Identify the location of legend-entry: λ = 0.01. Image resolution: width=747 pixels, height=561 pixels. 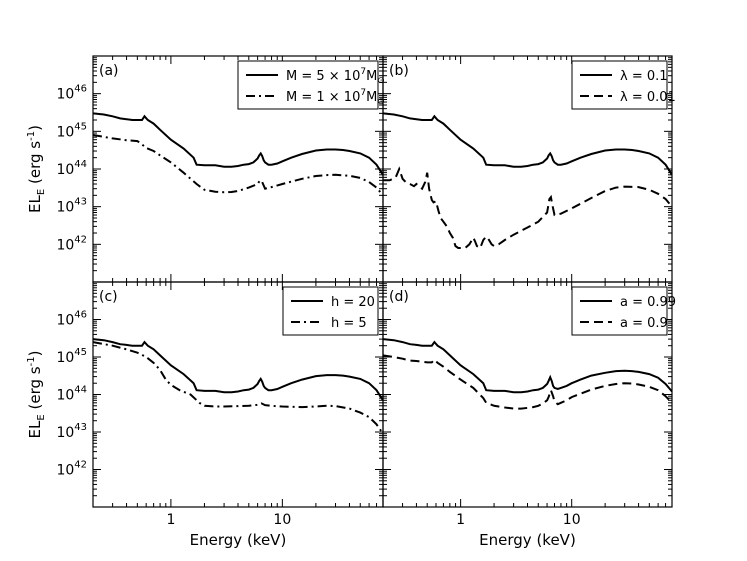
(648, 97).